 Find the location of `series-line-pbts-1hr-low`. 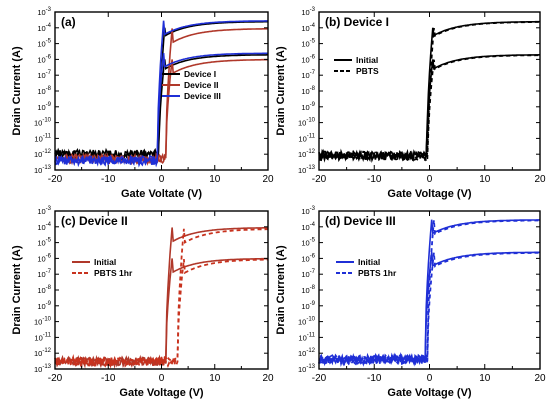

series-line-pbts-1hr-low is located at coordinates (429, 309).